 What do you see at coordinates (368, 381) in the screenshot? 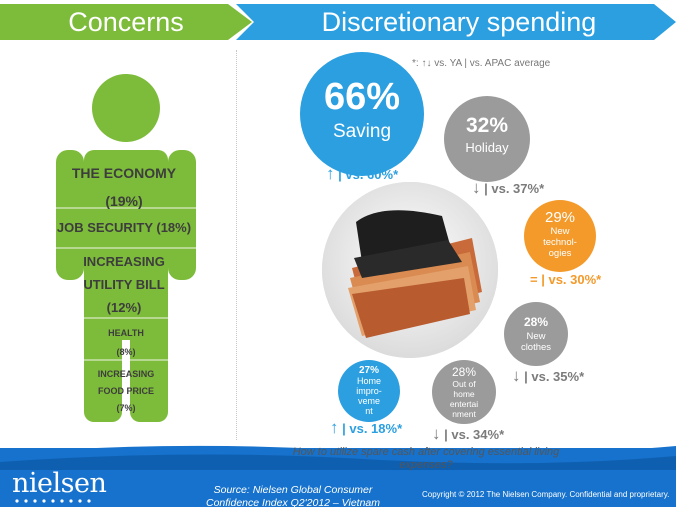
I see `home-improvement-line1: Home` at bounding box center [368, 381].